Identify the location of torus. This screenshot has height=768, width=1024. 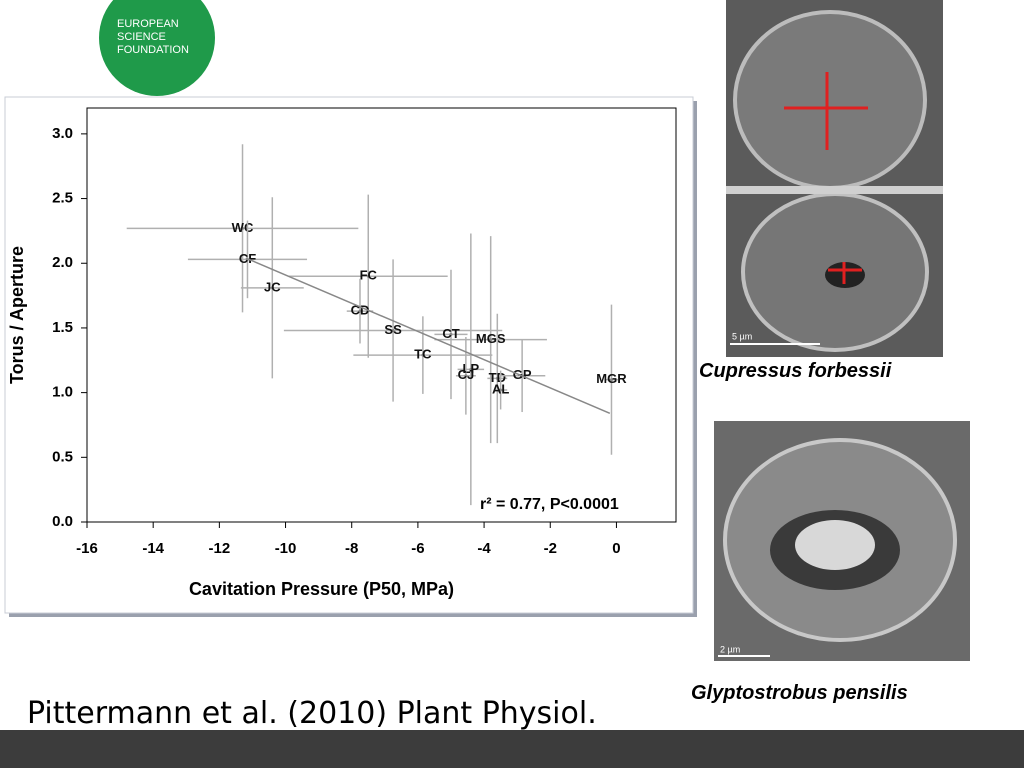
(835, 545).